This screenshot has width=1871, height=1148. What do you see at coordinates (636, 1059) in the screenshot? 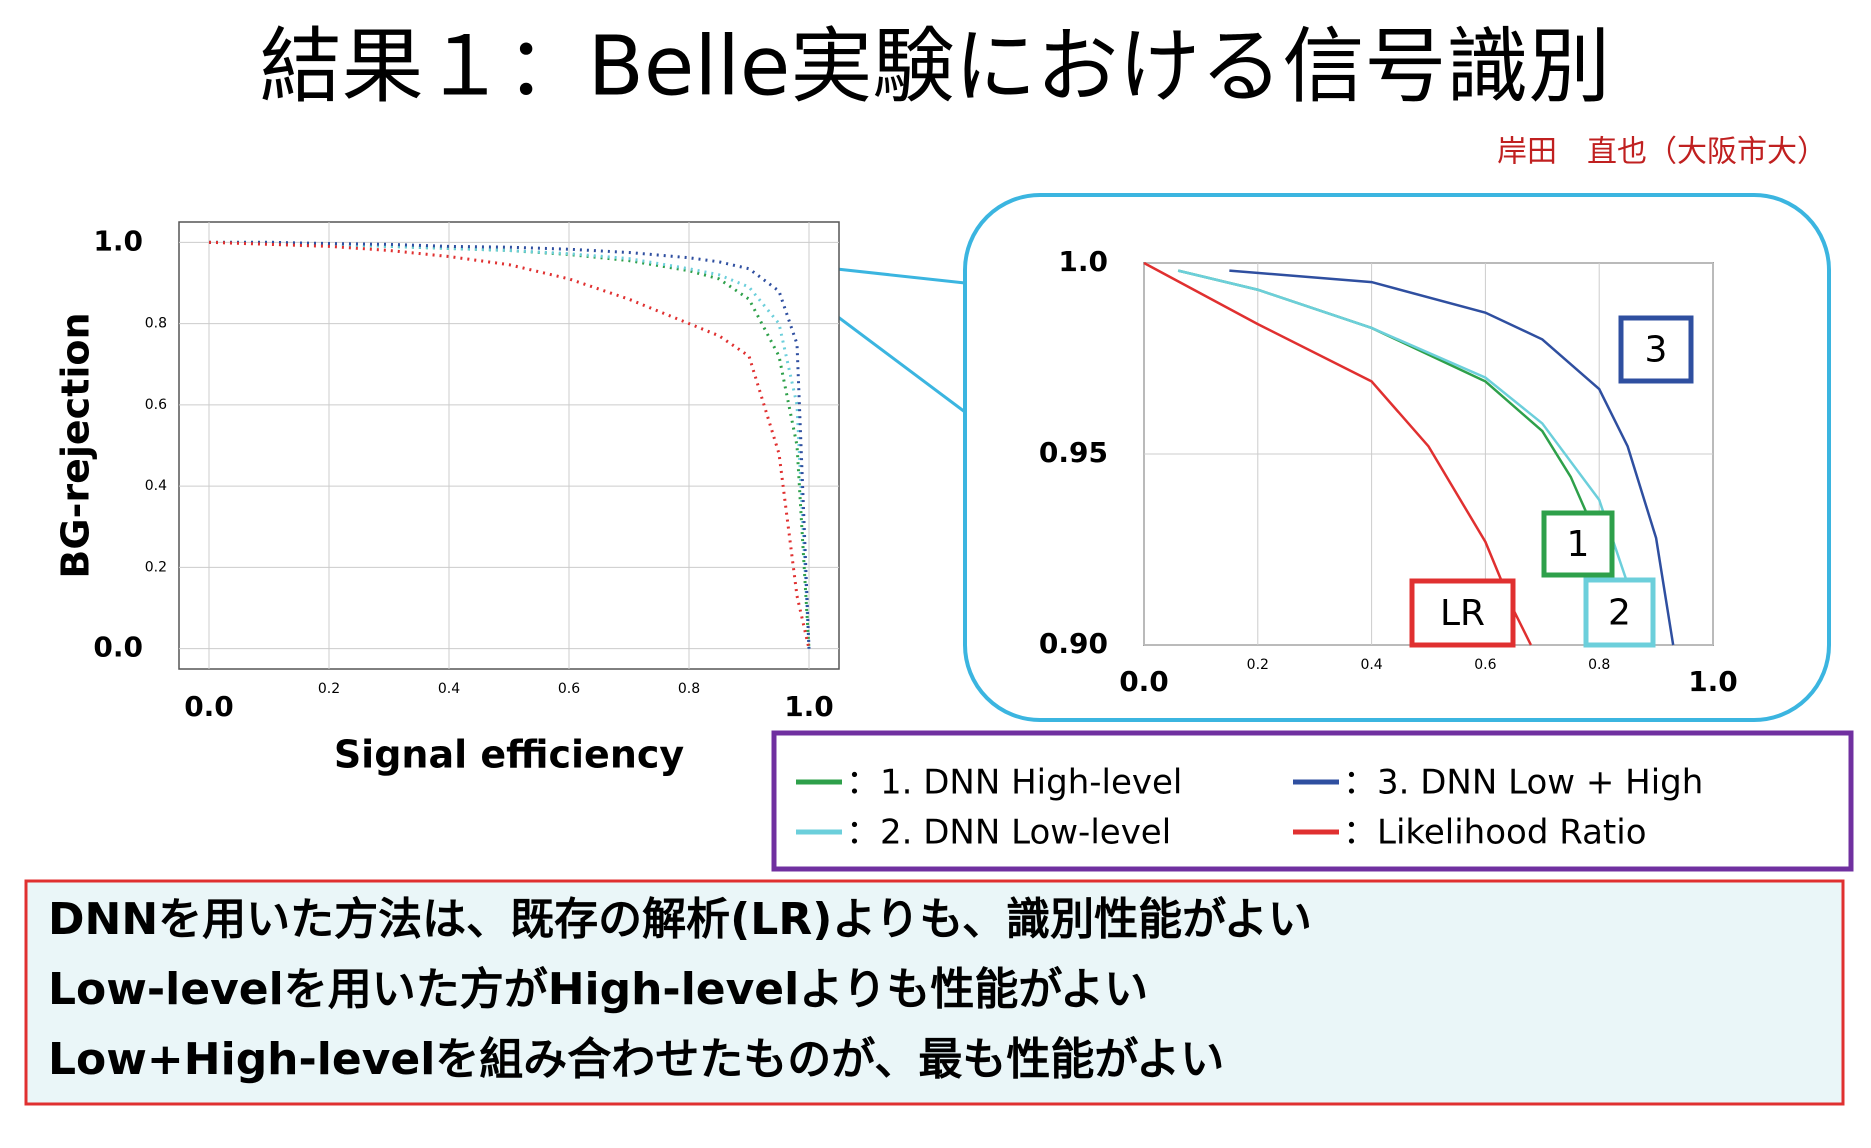
I see `conclusion-line: Low+High-levelを組み合わせたものが、最も性能がよい` at bounding box center [636, 1059].